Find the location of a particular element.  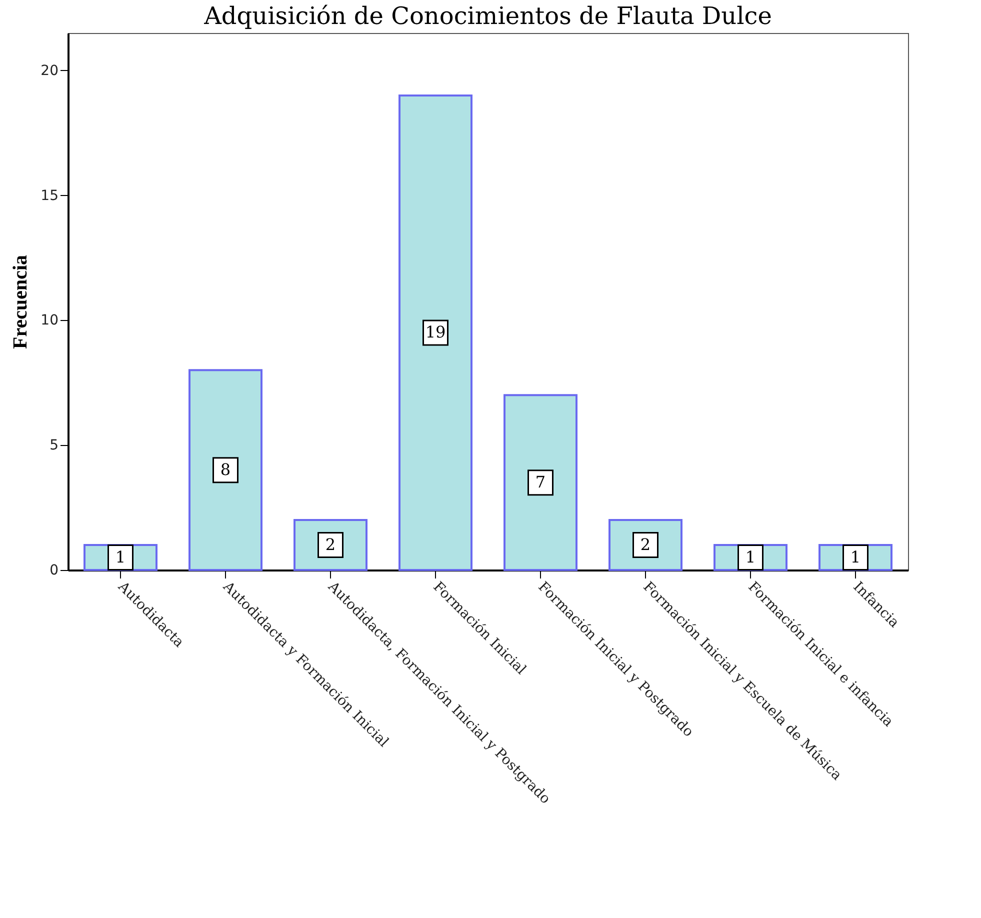

y-tick-label: 15 is located at coordinates (49, 196).